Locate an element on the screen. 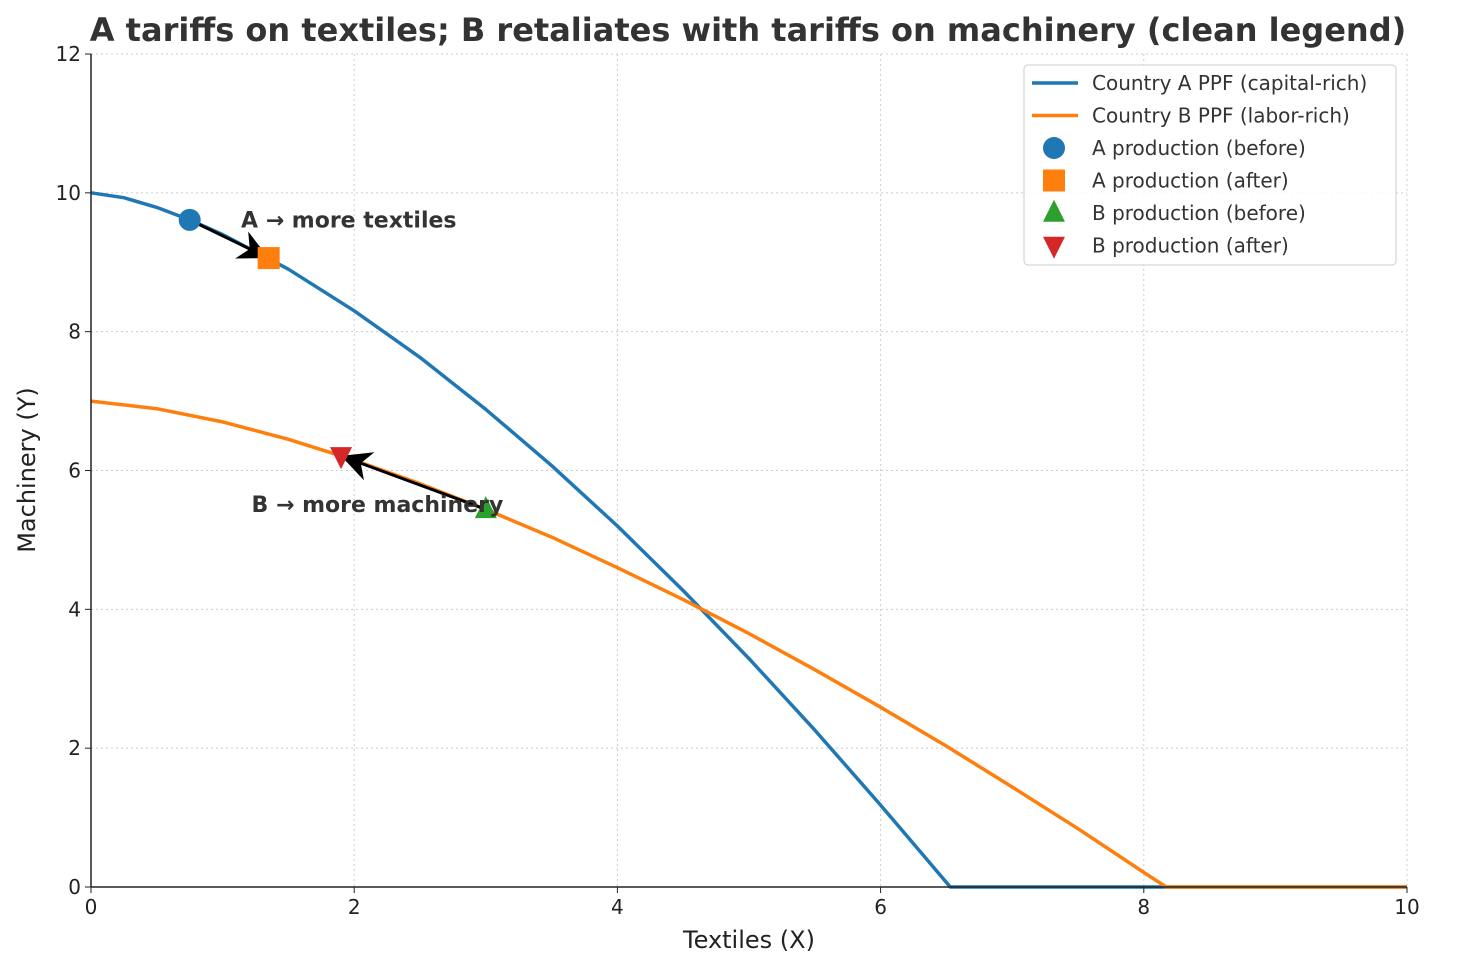 Image resolution: width=1473 pixels, height=970 pixels. y-tick-label: 4 is located at coordinates (74, 609).